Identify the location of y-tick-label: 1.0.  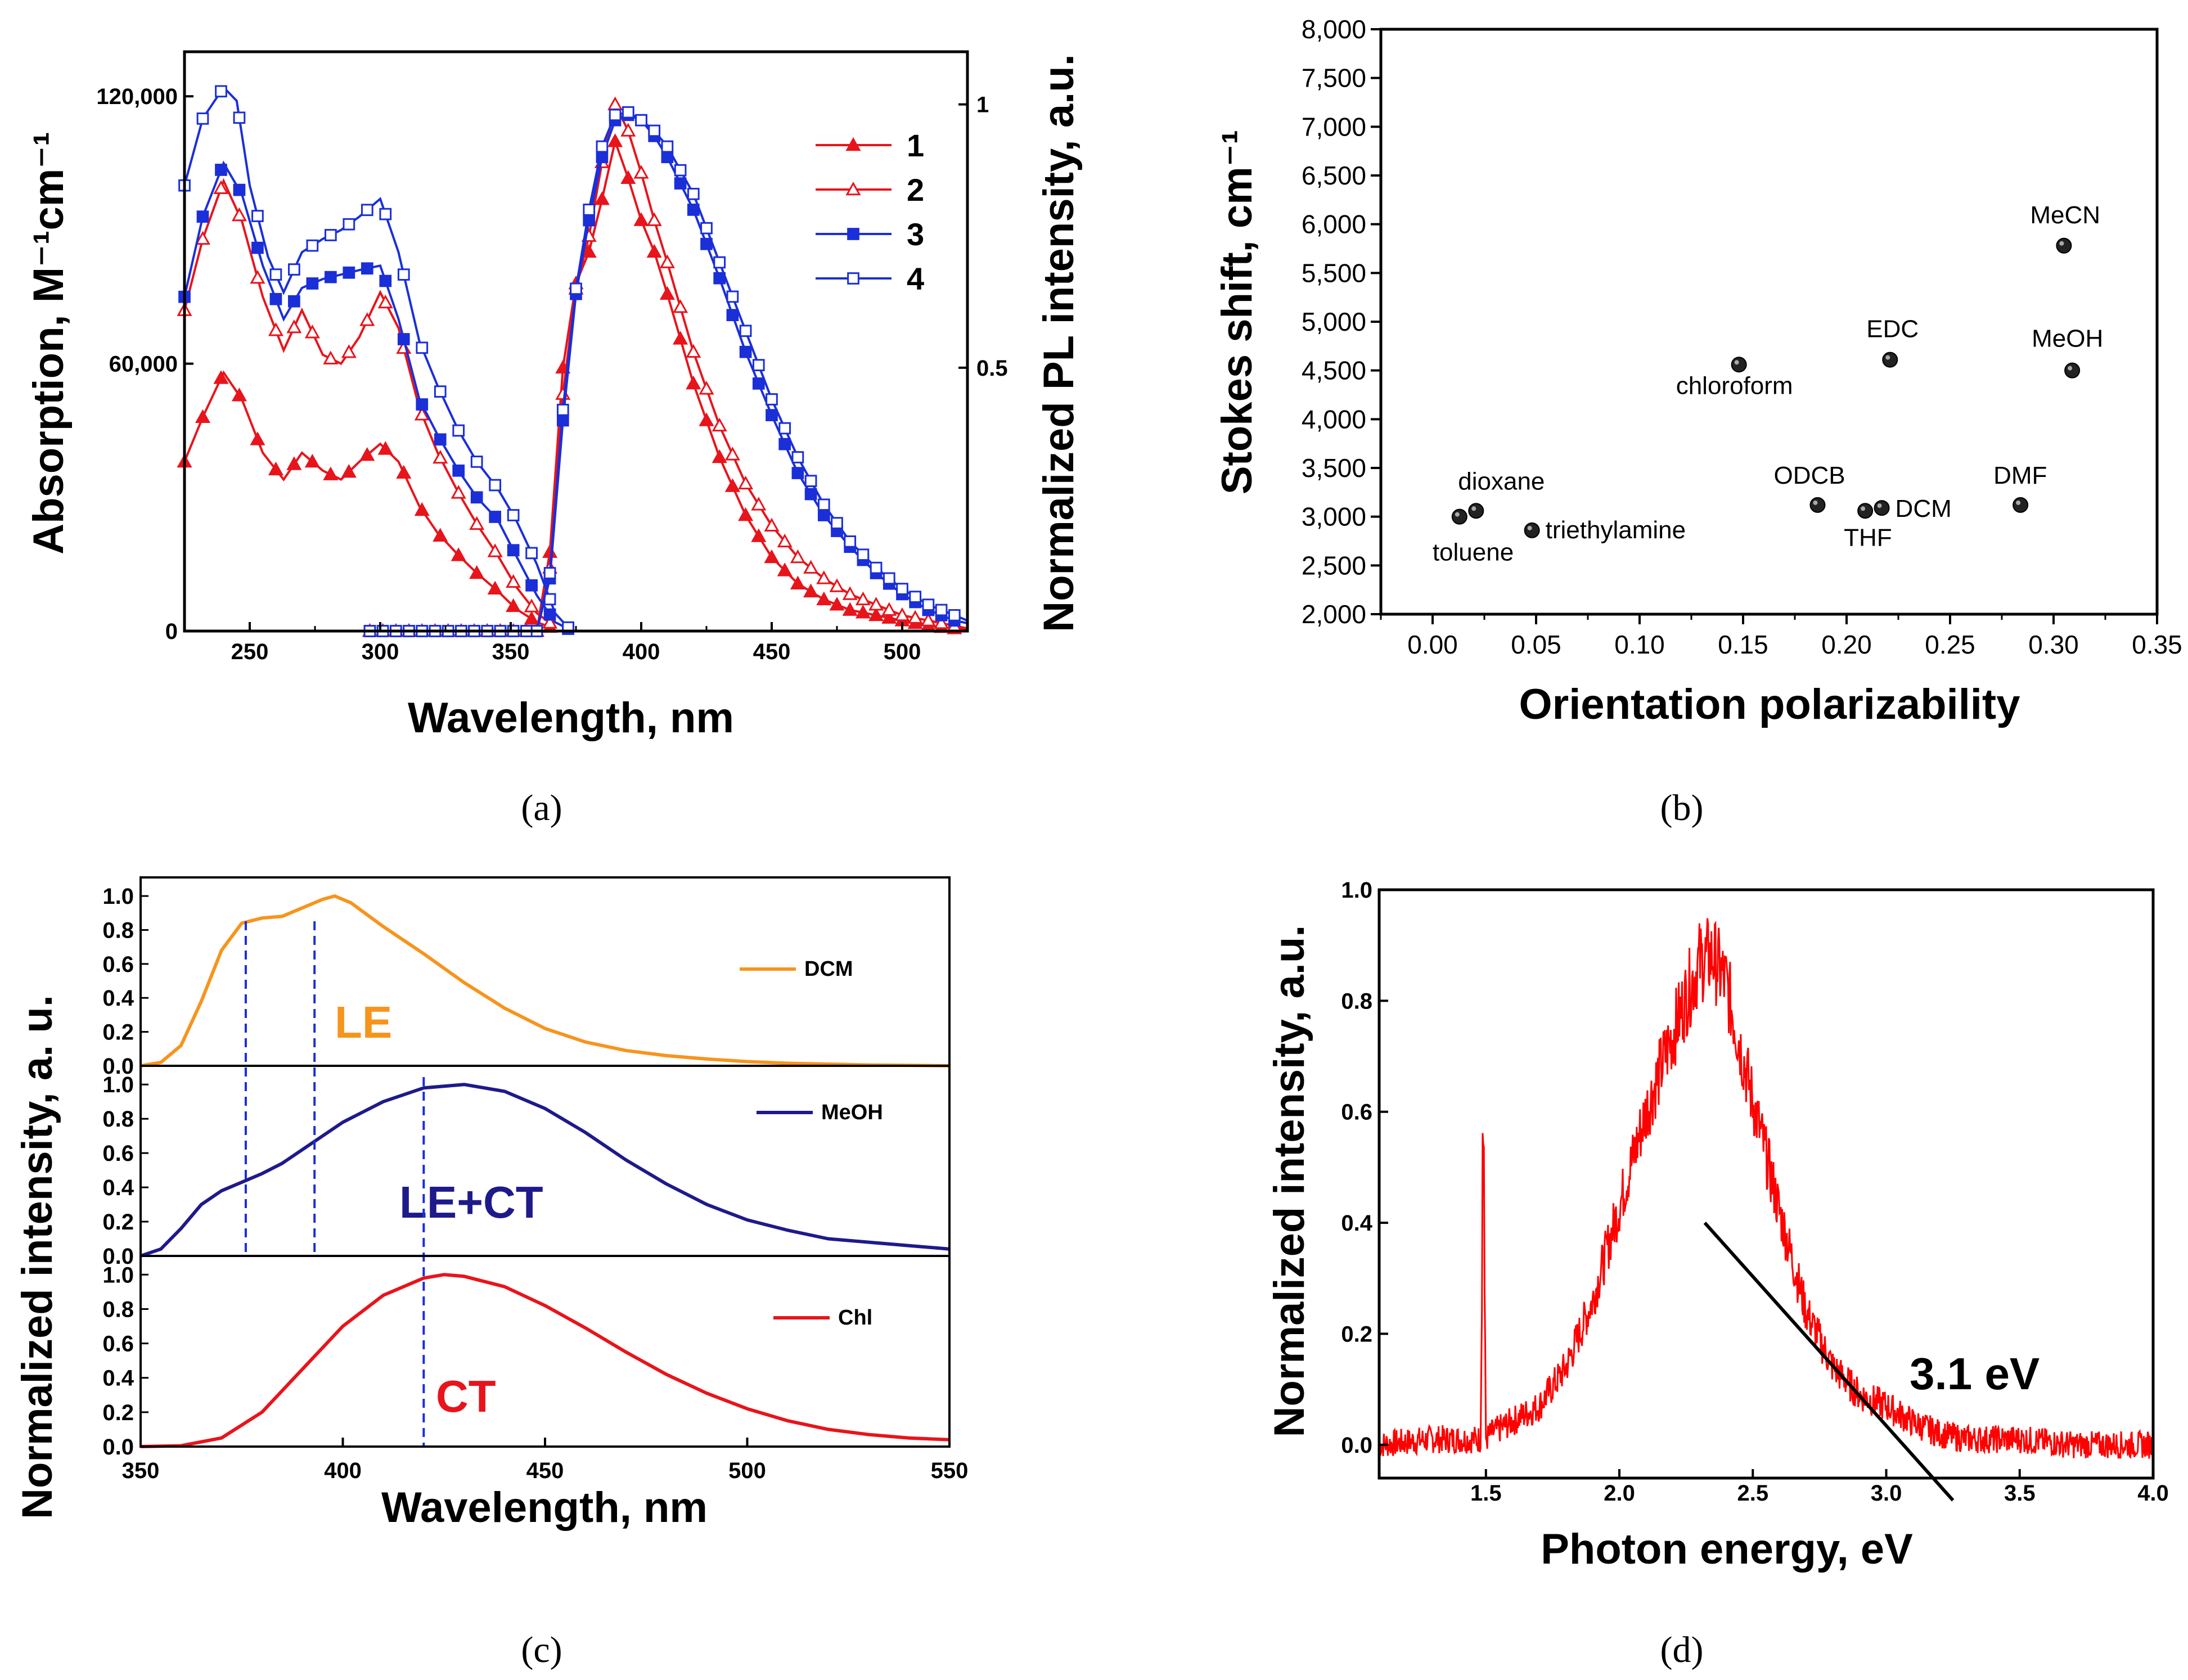
(118, 1275).